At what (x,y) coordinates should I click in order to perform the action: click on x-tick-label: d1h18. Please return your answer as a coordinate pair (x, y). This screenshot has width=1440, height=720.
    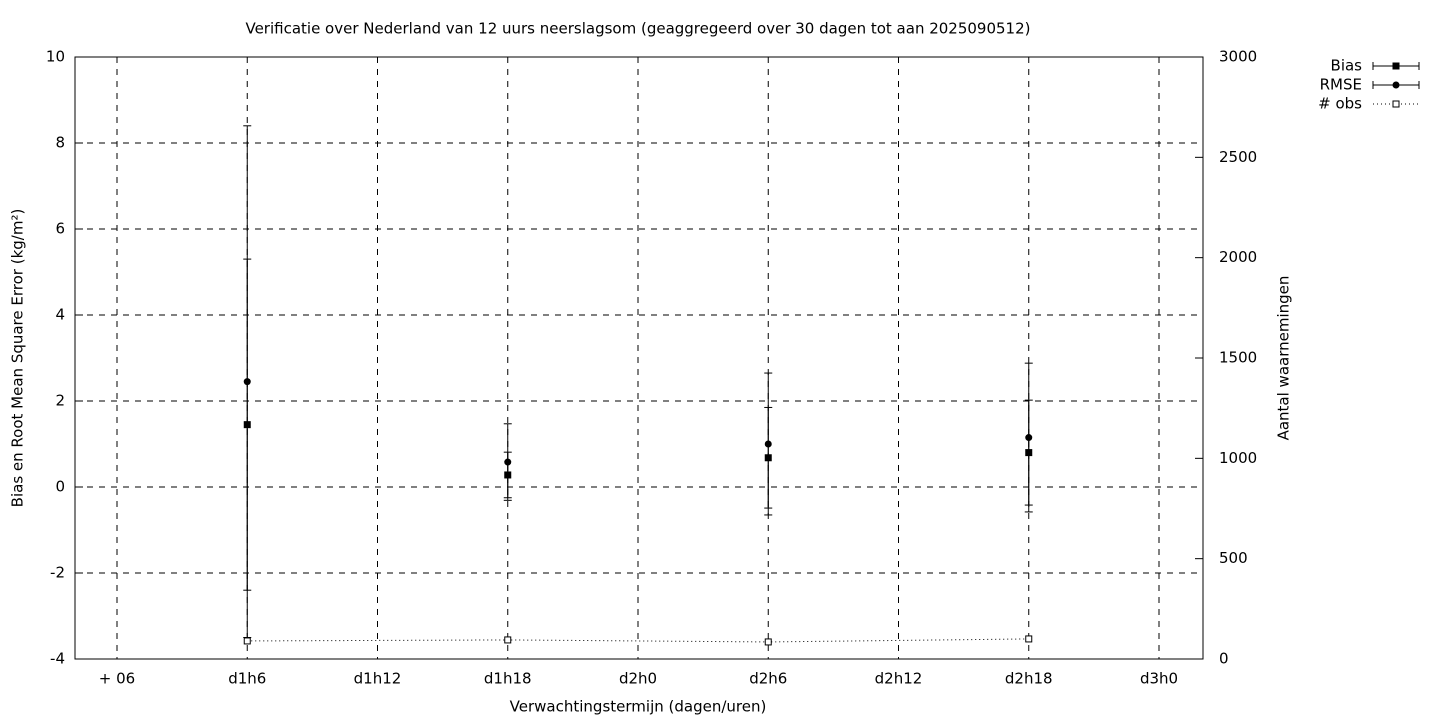
    Looking at the image, I should click on (508, 679).